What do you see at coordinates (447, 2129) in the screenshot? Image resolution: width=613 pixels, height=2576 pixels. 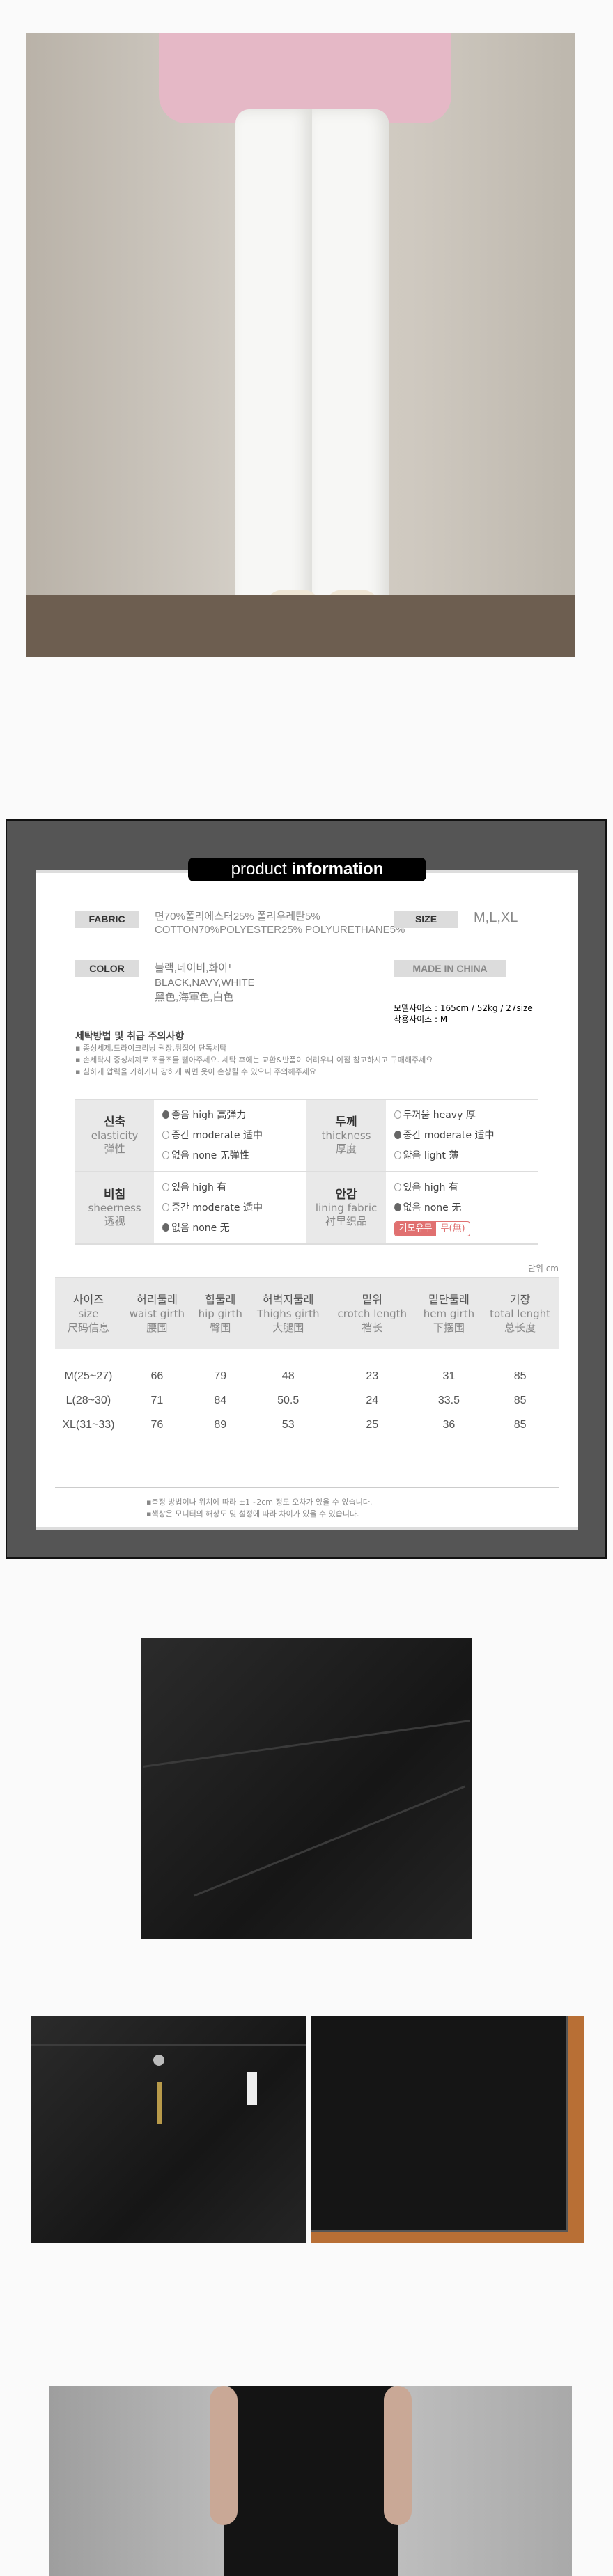 I see `raw-hem-photo` at bounding box center [447, 2129].